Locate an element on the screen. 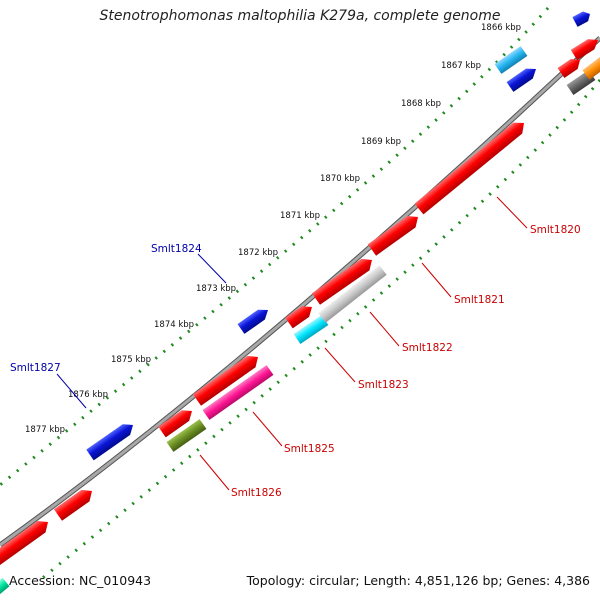  gene-sky is located at coordinates (511, 60).